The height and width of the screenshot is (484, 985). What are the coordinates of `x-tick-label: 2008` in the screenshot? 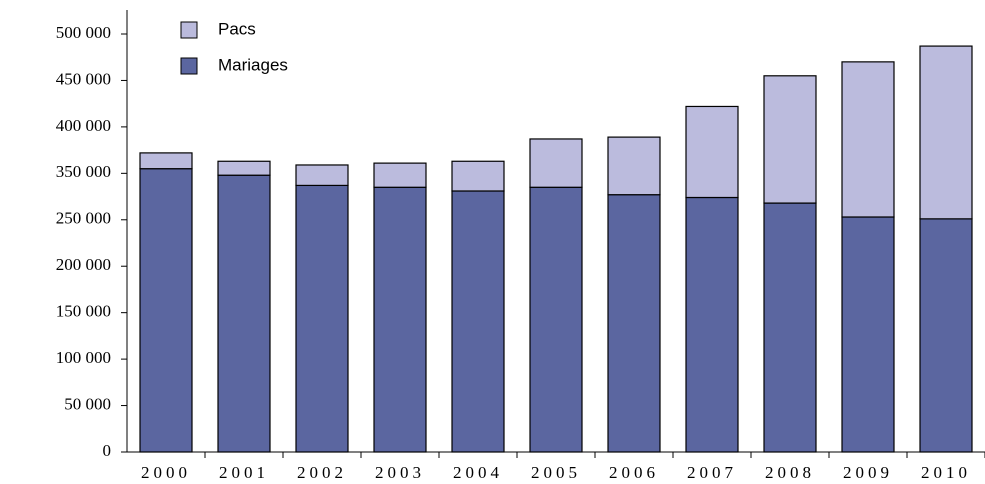 It's located at (790, 472).